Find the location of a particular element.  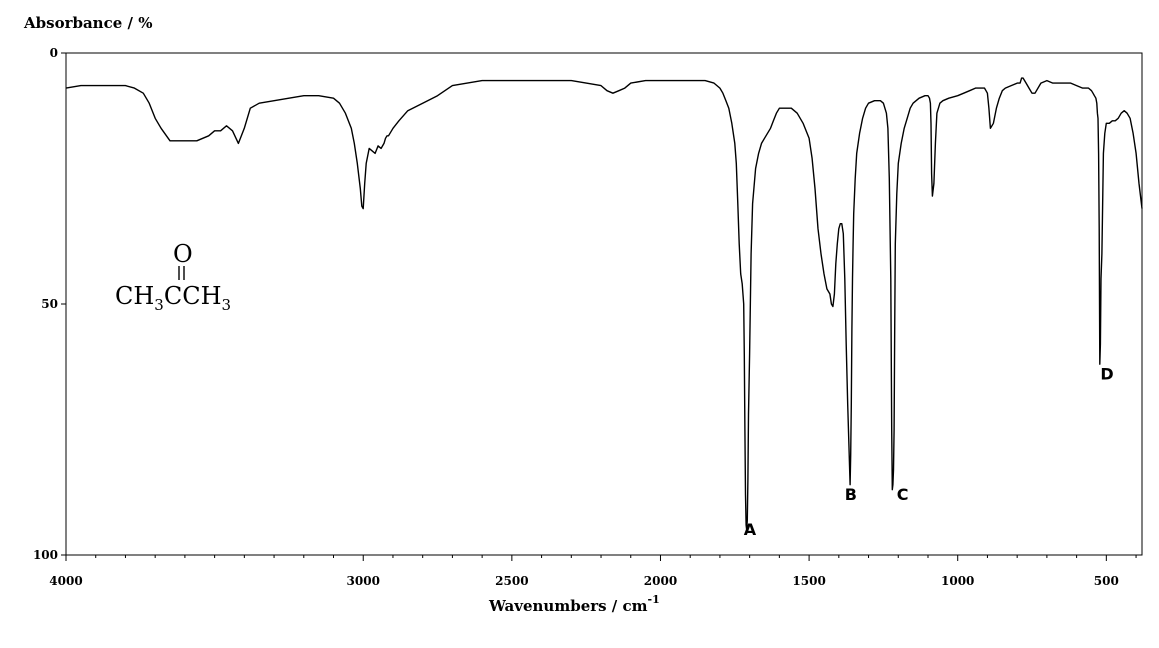

x-tick-label: 4000 is located at coordinates (65, 581).